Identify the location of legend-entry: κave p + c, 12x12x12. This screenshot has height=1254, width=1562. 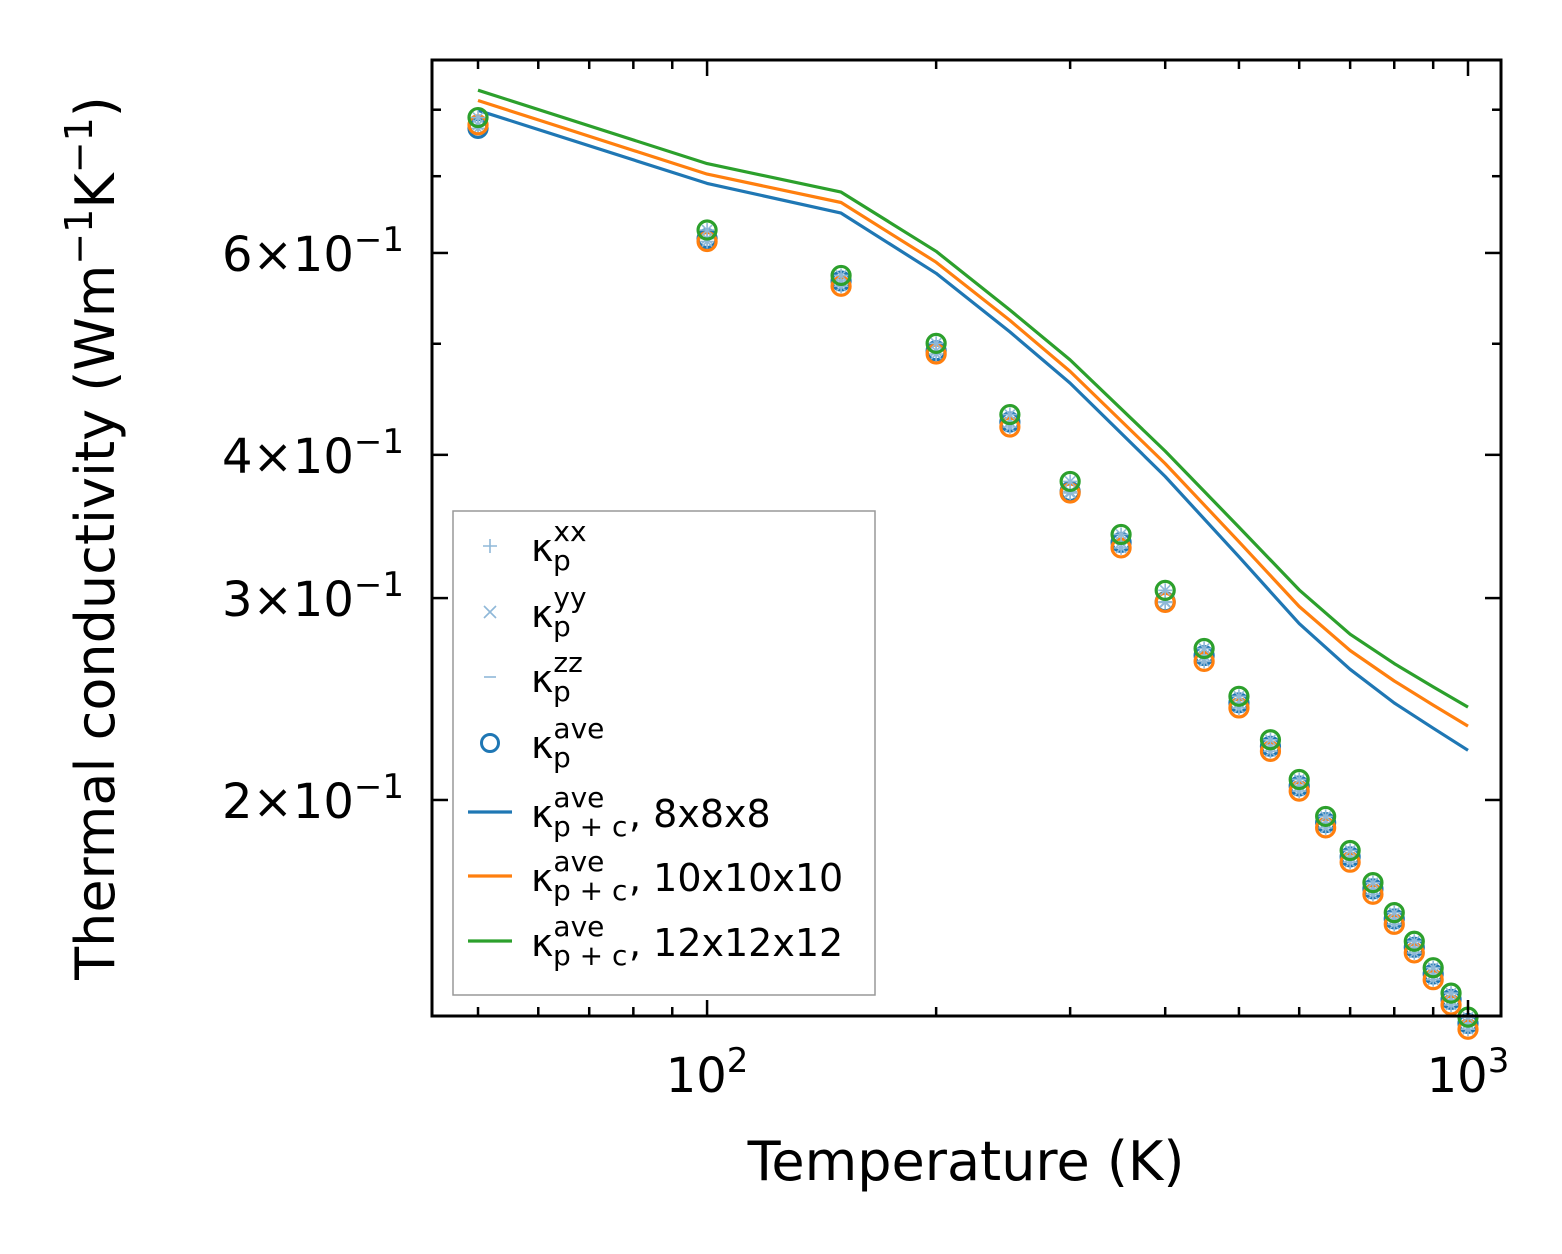
(655, 941).